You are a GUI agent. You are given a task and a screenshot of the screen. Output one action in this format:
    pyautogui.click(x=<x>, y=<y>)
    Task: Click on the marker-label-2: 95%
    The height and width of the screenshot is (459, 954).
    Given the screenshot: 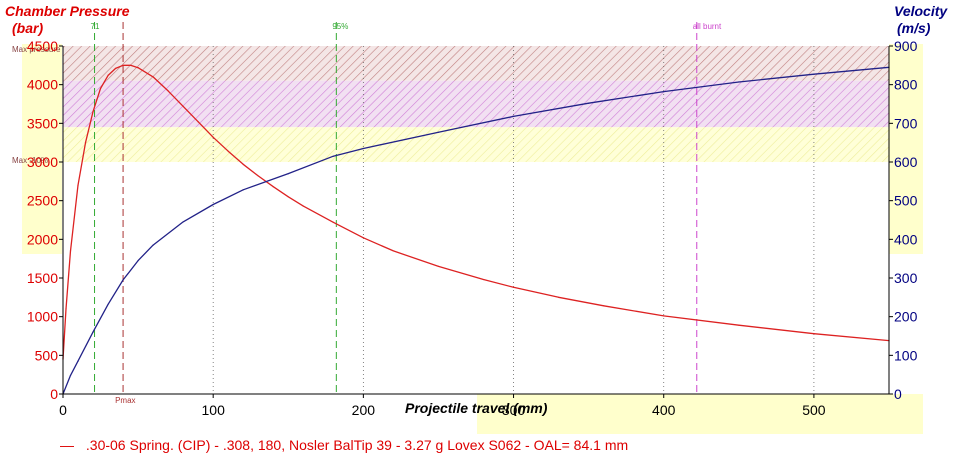 What is the action you would take?
    pyautogui.click(x=340, y=26)
    